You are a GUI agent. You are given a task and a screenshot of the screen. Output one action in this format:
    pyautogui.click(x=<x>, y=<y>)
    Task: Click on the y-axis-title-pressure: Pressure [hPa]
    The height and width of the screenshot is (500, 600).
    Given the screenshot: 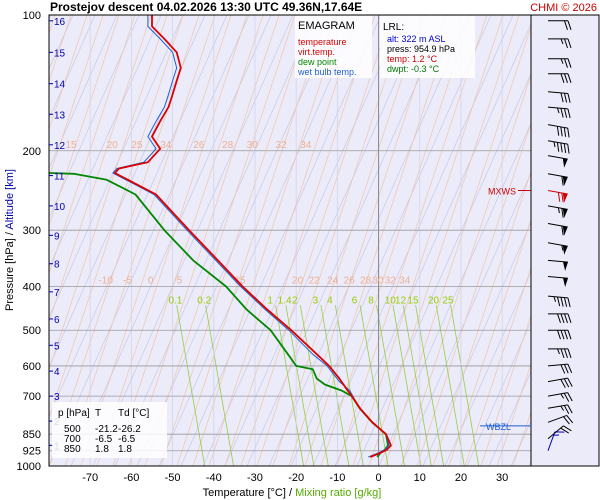 What is the action you would take?
    pyautogui.click(x=10, y=273)
    